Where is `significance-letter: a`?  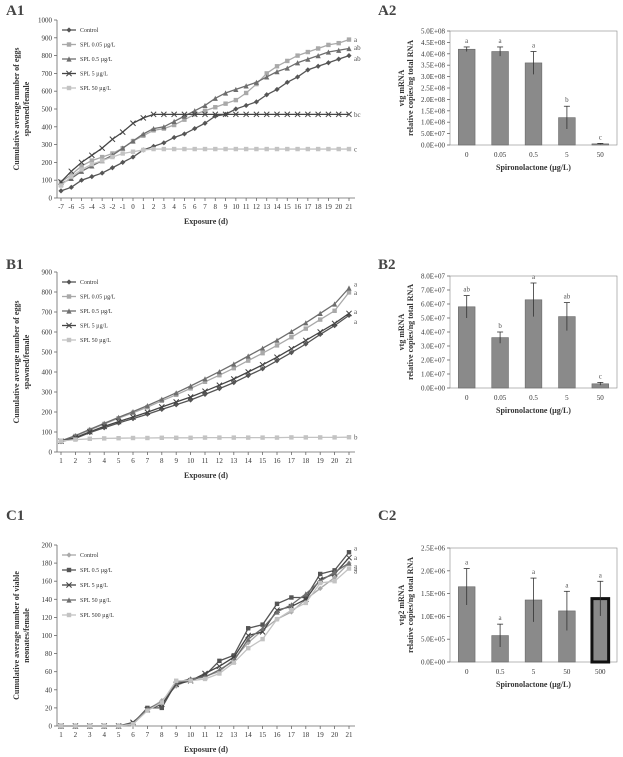
significance-letter: a is located at coordinates (356, 567).